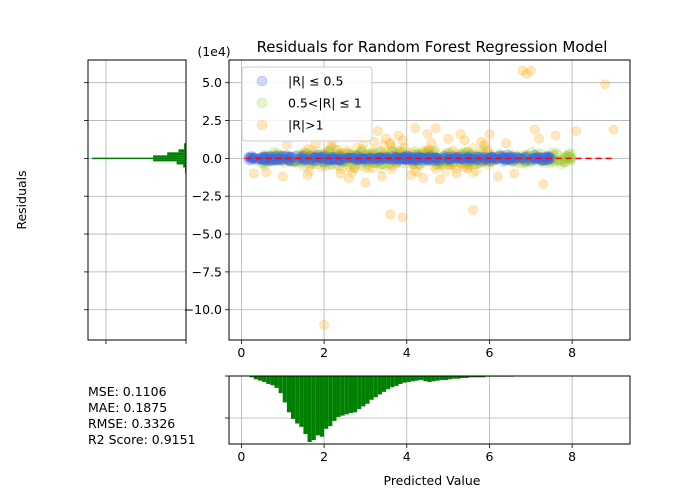 This screenshot has height=500, width=700. Describe the element at coordinates (307, 104) in the screenshot. I see `legend-box` at that location.